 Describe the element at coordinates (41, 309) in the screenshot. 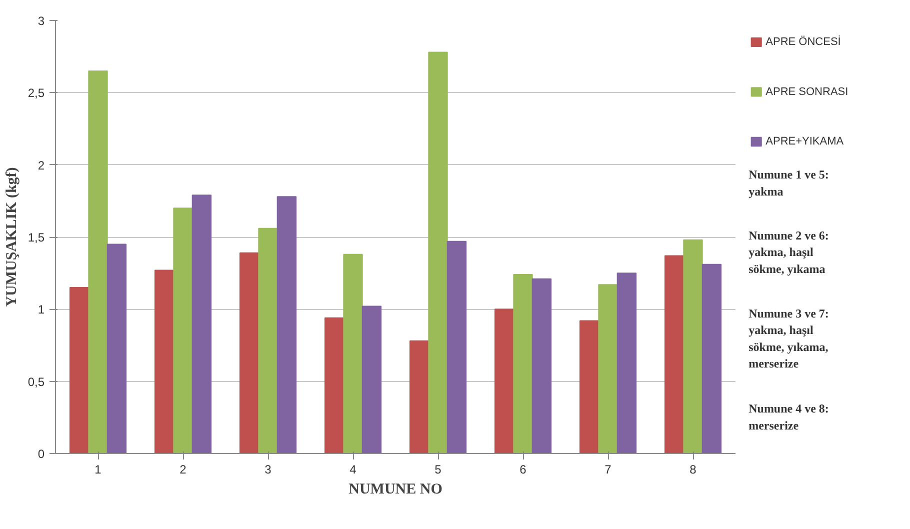

I see `y-tick-label: 1` at that location.